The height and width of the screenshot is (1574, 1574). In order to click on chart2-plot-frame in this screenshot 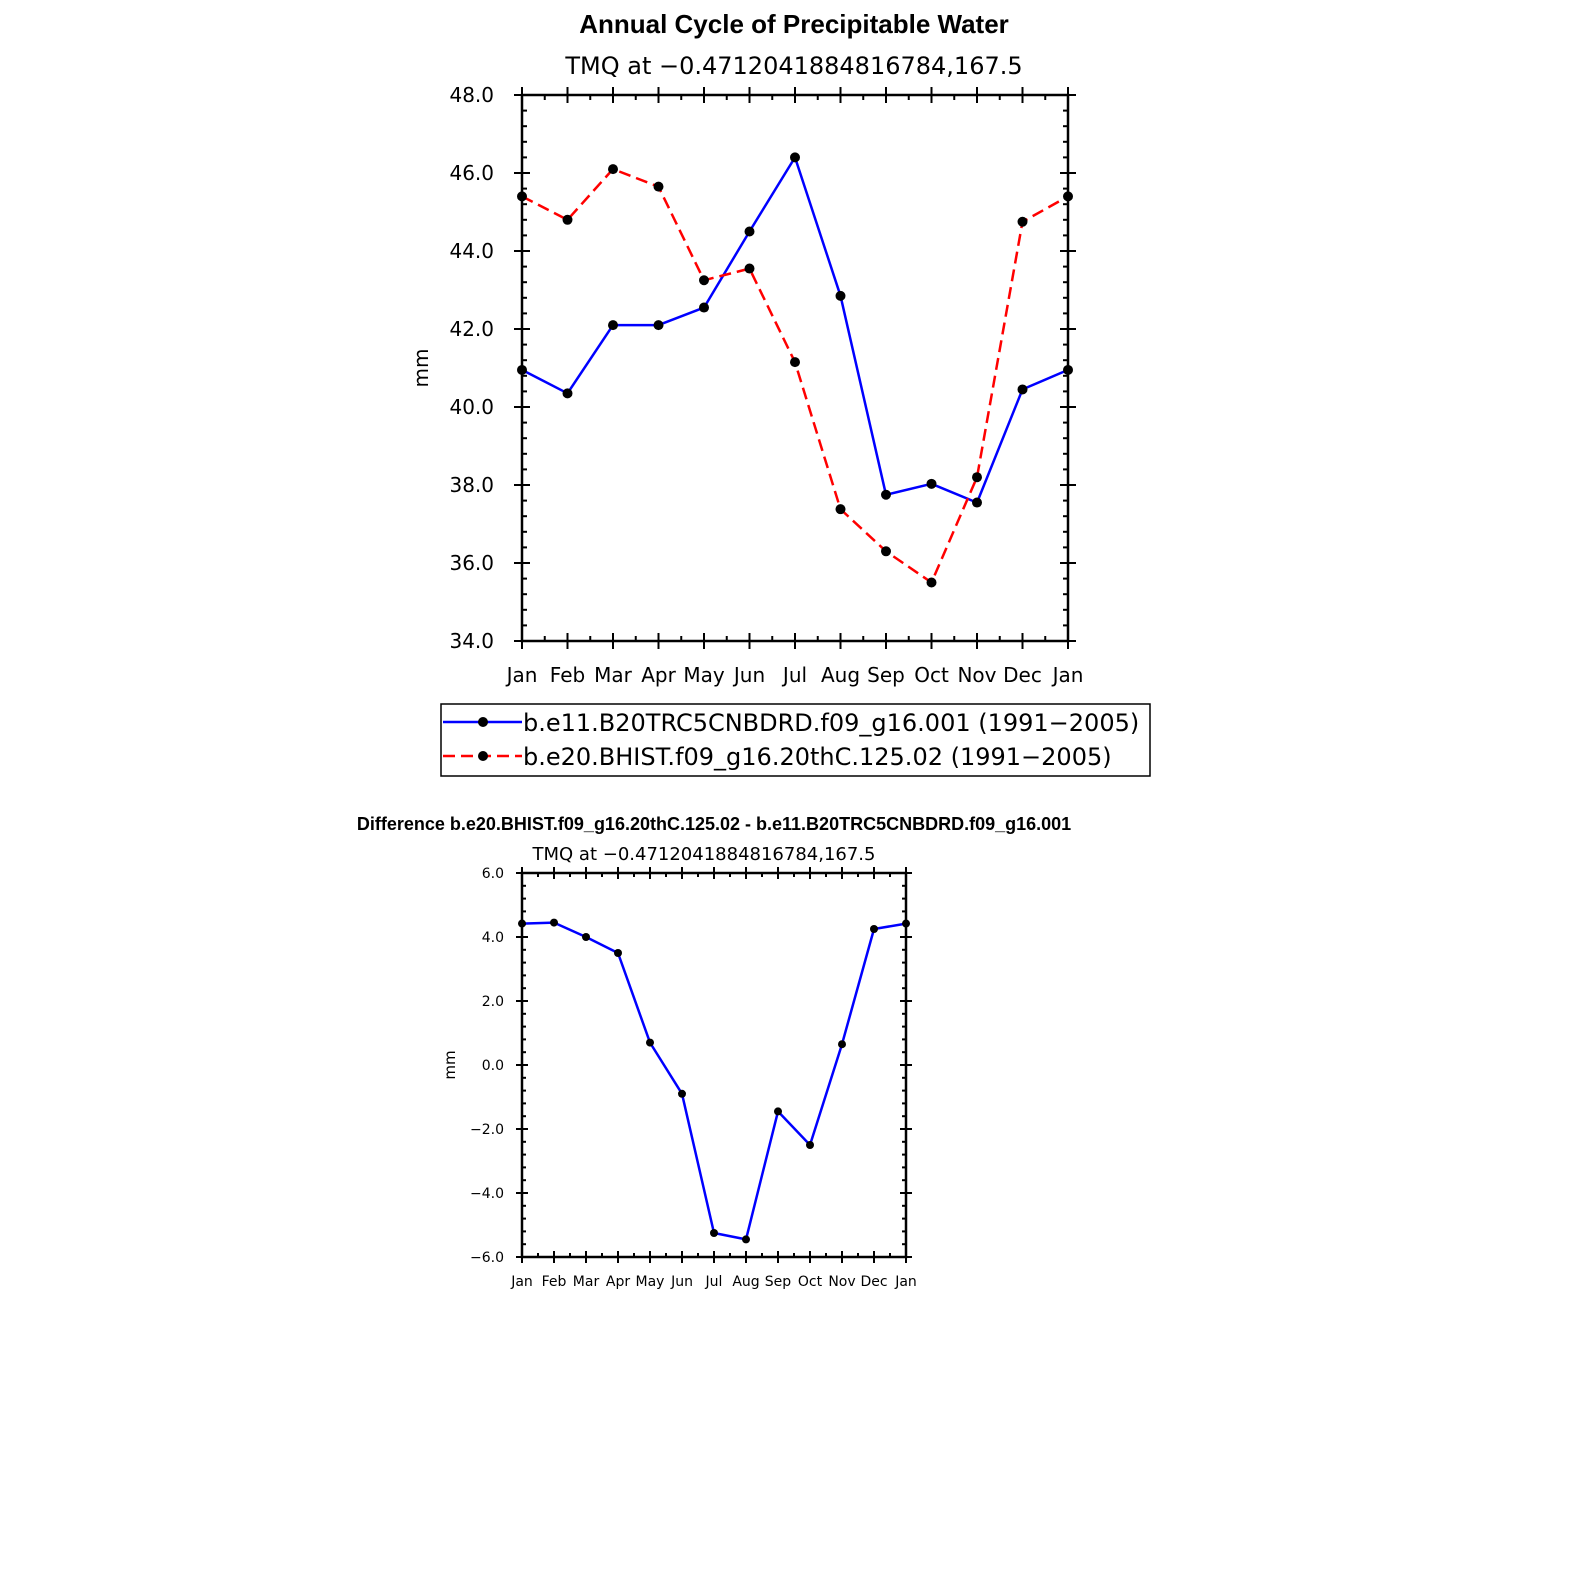, I will do `click(714, 1065)`.